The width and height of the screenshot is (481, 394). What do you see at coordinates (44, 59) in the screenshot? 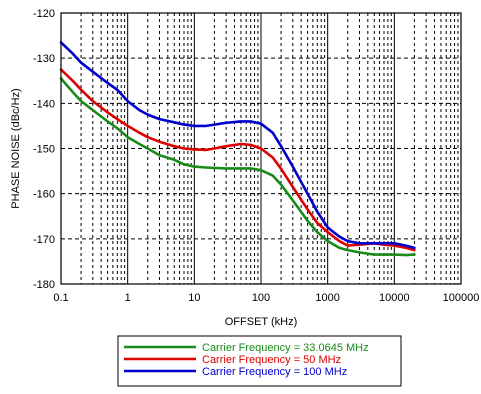
I see `y-tick-label: -130` at bounding box center [44, 59].